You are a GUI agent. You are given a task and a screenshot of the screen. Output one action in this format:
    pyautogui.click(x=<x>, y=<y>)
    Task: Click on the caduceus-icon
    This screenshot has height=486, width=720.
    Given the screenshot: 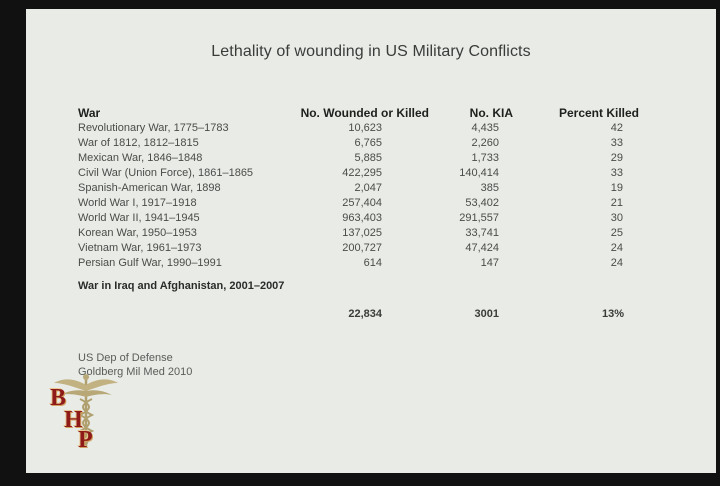 What is the action you would take?
    pyautogui.click(x=86, y=410)
    